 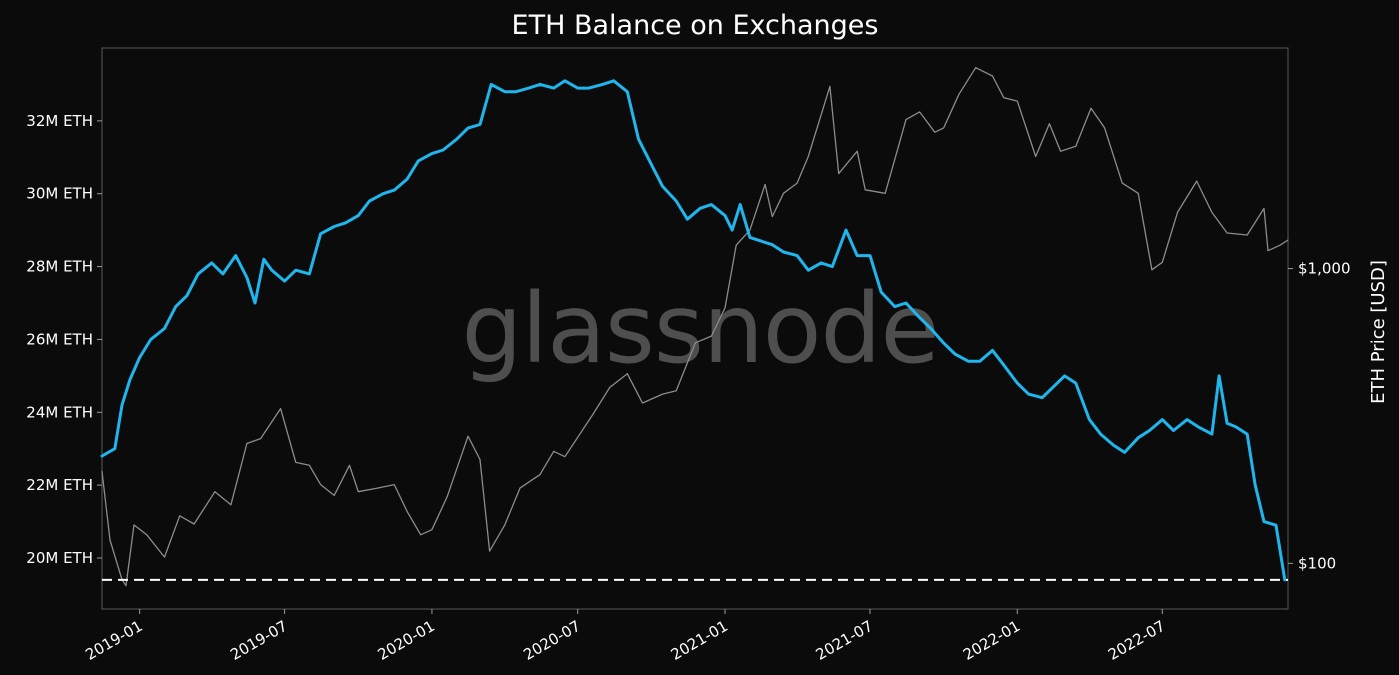 What do you see at coordinates (59, 194) in the screenshot?
I see `left-tick-label: 30M ETH` at bounding box center [59, 194].